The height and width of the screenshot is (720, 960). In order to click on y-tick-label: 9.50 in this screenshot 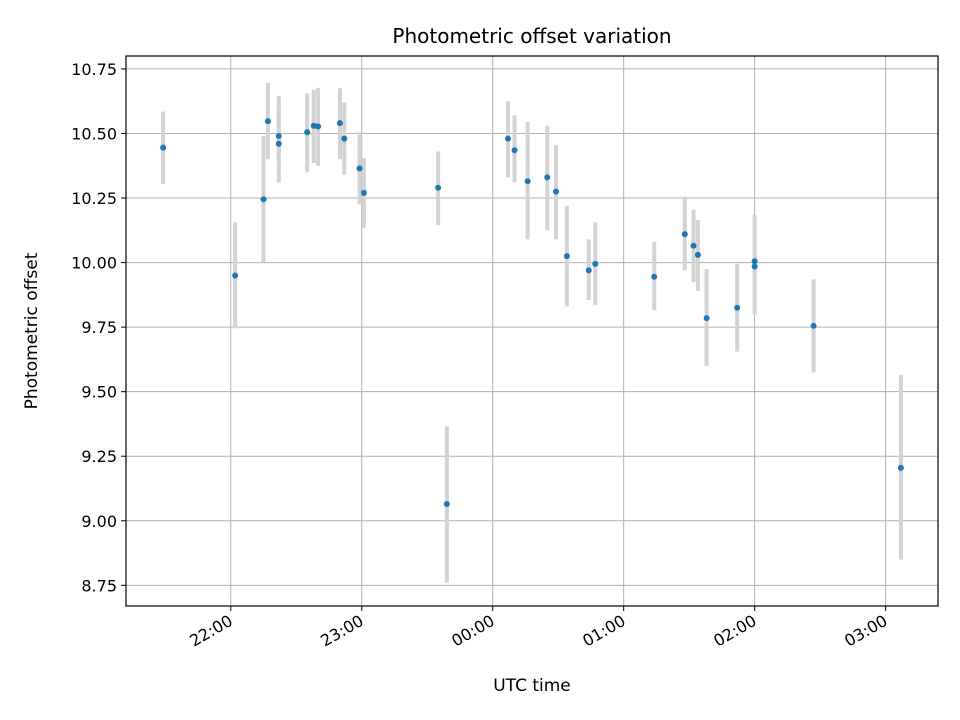, I will do `click(99, 392)`.